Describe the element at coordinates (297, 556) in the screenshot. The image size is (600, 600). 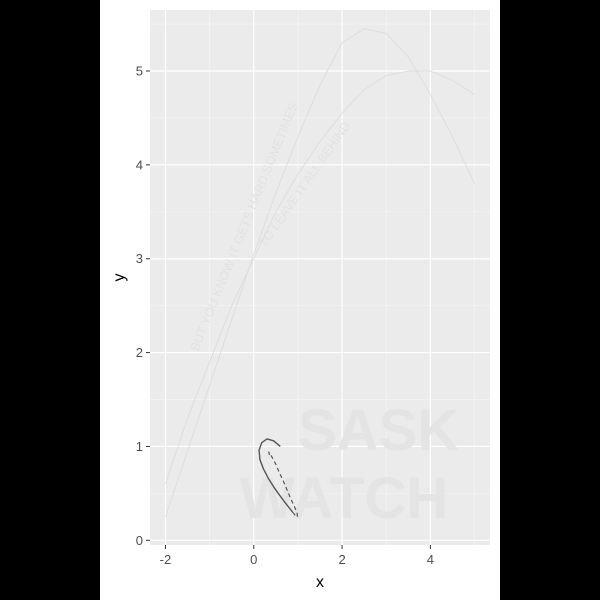
I see `x-axis: -2 0 2 4` at that location.